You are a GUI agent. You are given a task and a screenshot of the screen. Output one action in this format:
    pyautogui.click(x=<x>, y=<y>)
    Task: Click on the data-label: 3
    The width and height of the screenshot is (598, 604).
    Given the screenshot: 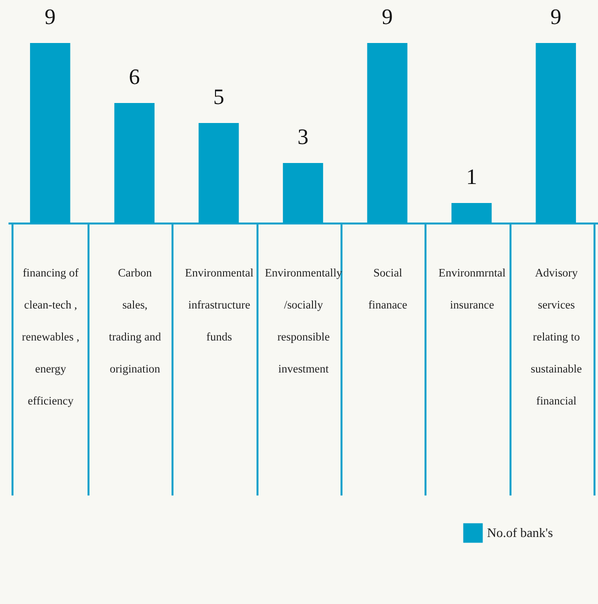 What is the action you would take?
    pyautogui.click(x=303, y=136)
    